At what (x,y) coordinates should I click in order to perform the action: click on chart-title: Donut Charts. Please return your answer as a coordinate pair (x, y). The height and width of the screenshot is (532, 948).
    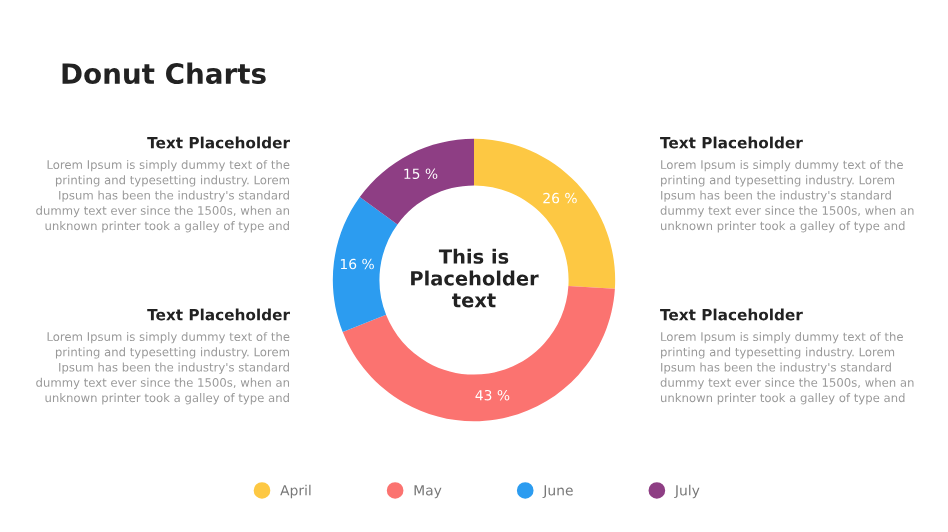
    Looking at the image, I should click on (164, 73).